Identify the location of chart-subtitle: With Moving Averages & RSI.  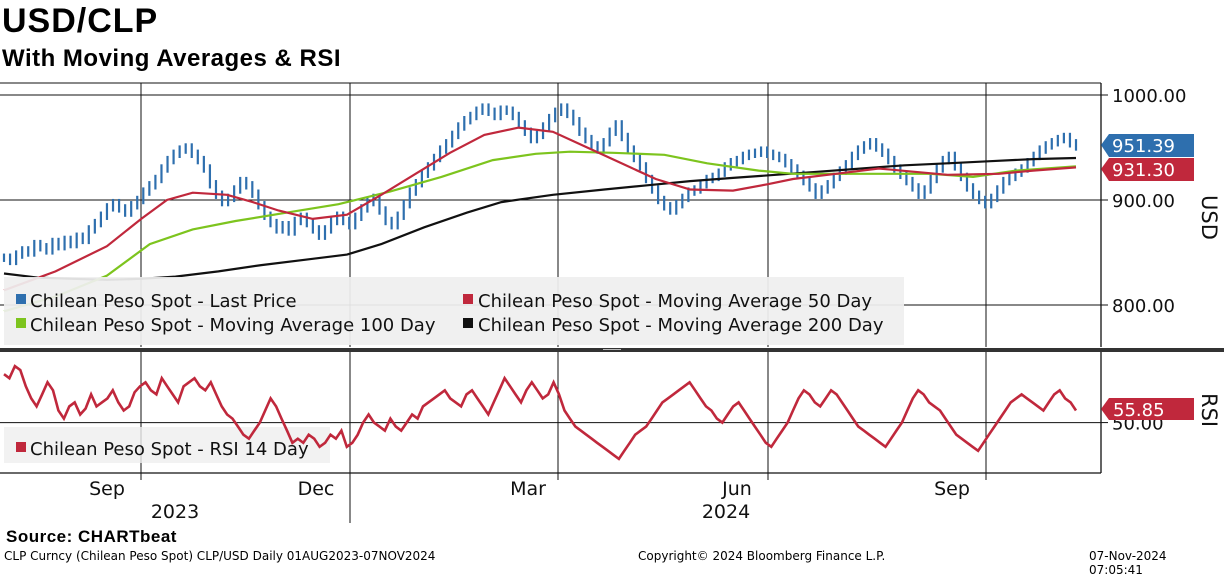
(172, 58).